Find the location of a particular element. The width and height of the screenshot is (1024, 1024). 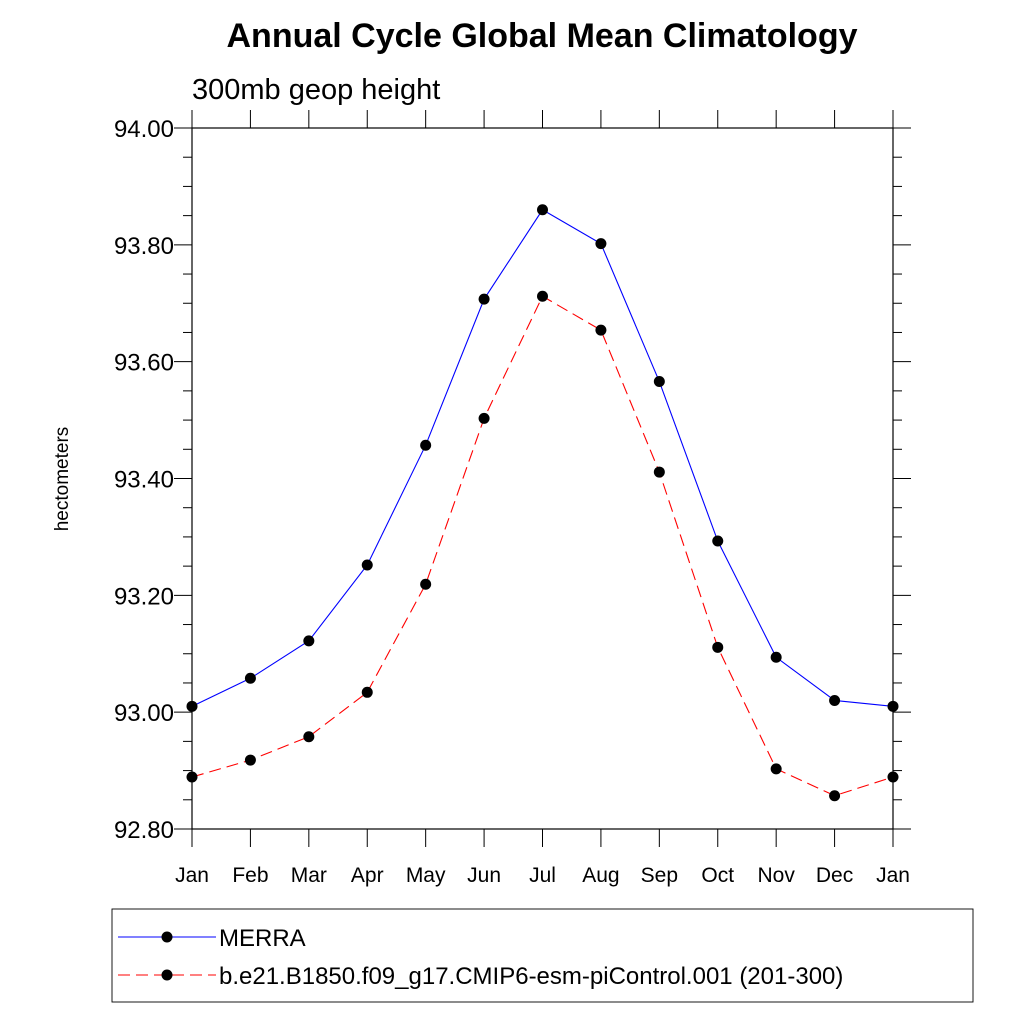

y-tick-label: 93.20 is located at coordinates (144, 596).